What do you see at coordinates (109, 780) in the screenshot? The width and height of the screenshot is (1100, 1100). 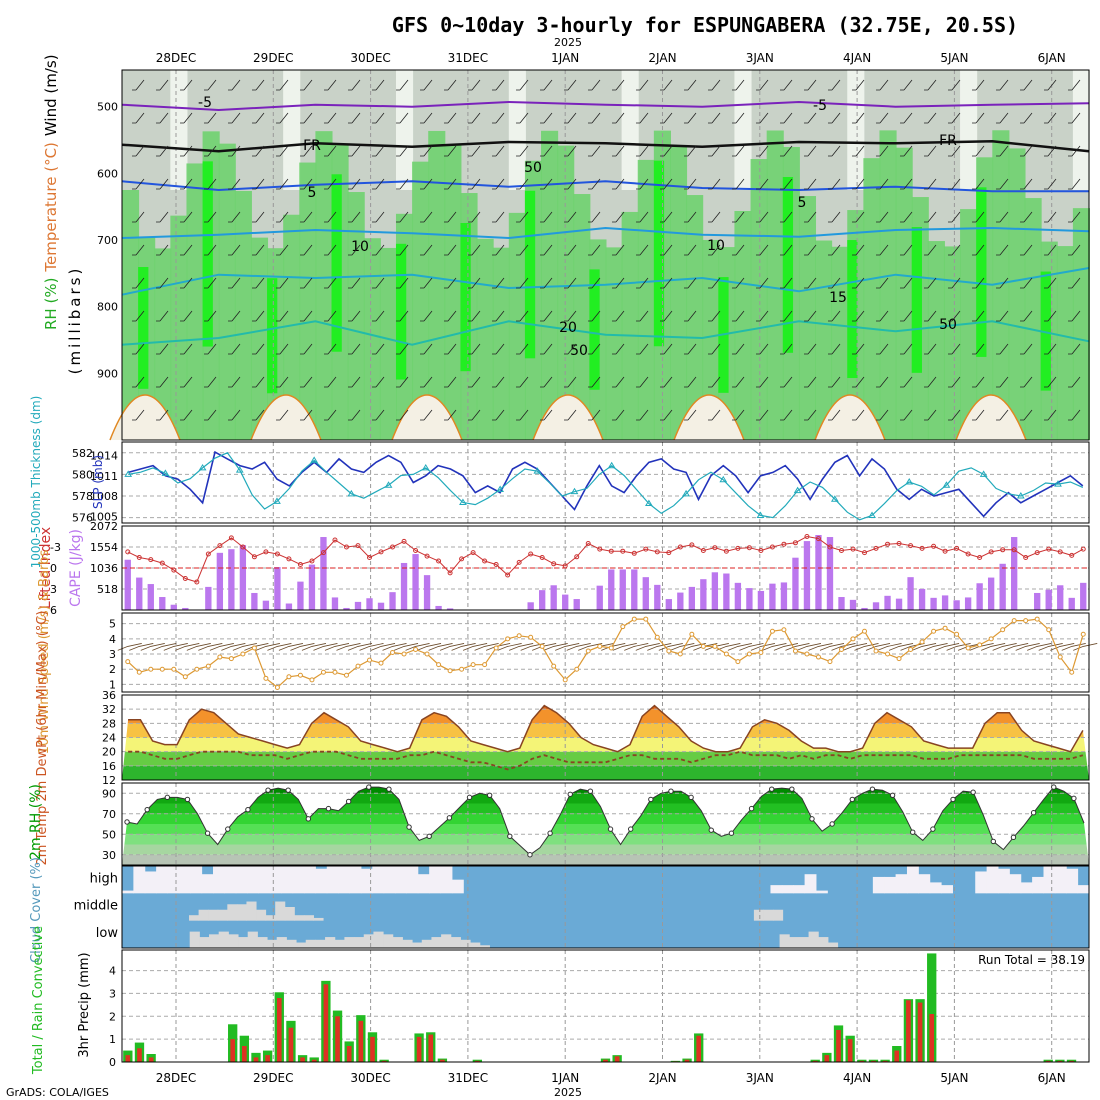 I see `temp-tick: 12` at bounding box center [109, 780].